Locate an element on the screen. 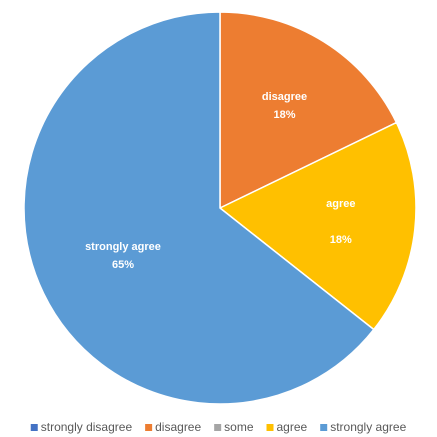 Image resolution: width=437 pixels, height=437 pixels. legend-label: some is located at coordinates (239, 427).